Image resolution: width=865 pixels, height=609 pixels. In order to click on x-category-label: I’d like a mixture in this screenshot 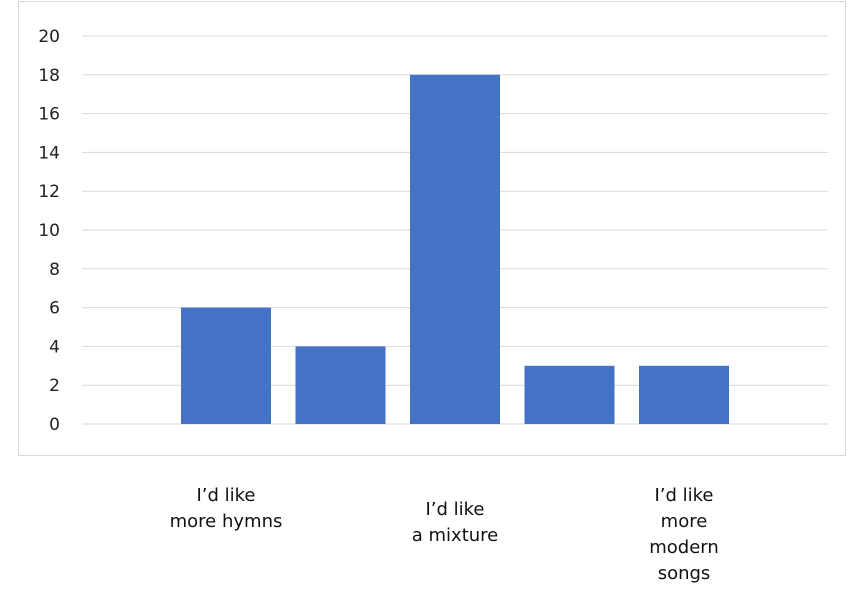, I will do `click(455, 522)`.